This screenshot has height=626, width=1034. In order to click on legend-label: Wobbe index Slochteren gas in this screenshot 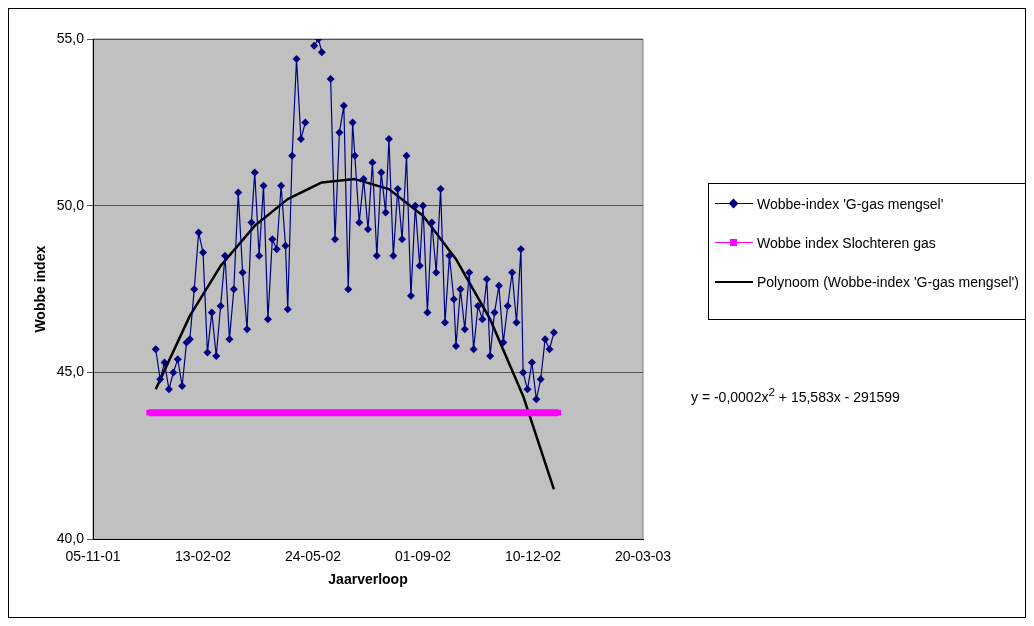, I will do `click(846, 243)`.